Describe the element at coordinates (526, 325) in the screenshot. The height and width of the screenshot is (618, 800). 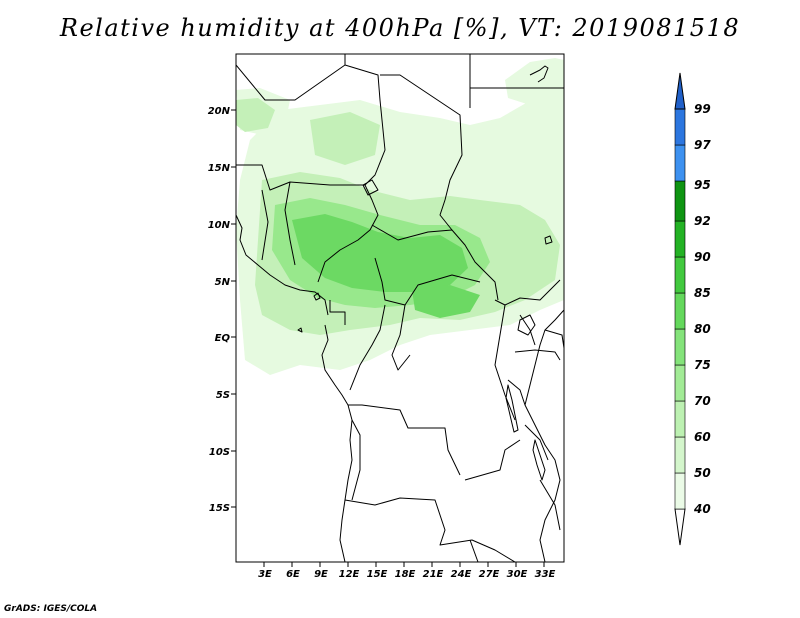
I see `lake-victoria` at that location.